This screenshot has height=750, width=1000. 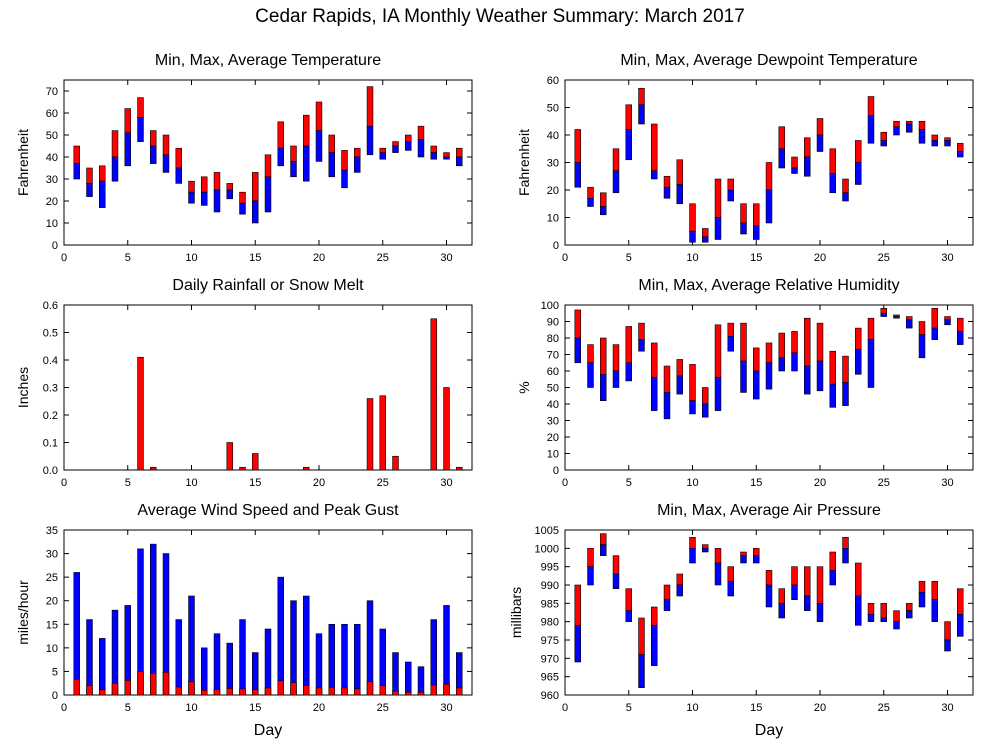 I want to click on y-tick-label: 50, so click(x=52, y=136).